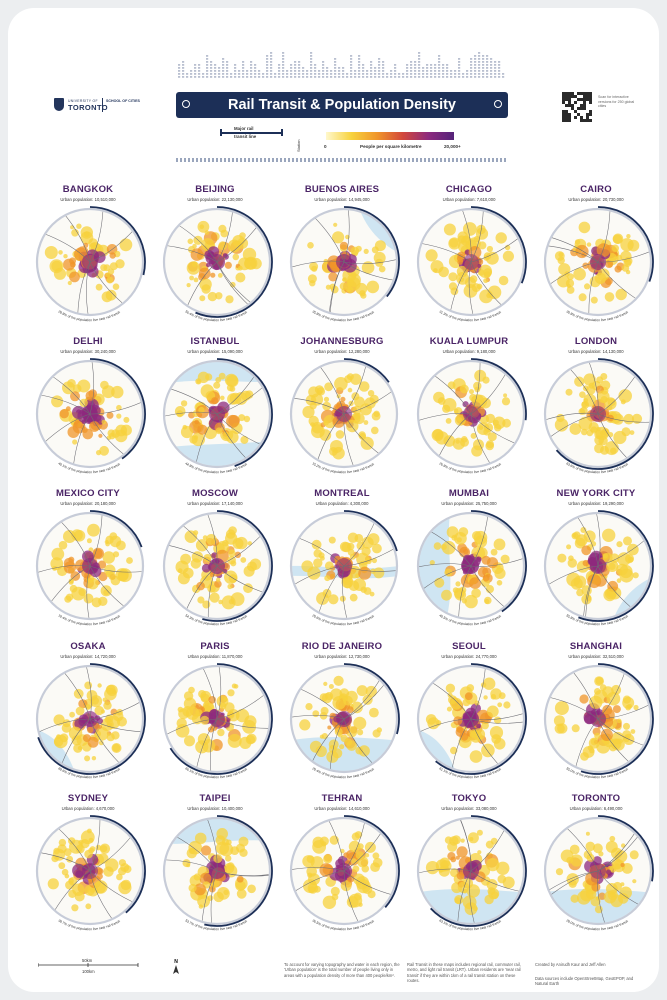  I want to click on city-name: RIO DE JANEIRO, so click(342, 646).